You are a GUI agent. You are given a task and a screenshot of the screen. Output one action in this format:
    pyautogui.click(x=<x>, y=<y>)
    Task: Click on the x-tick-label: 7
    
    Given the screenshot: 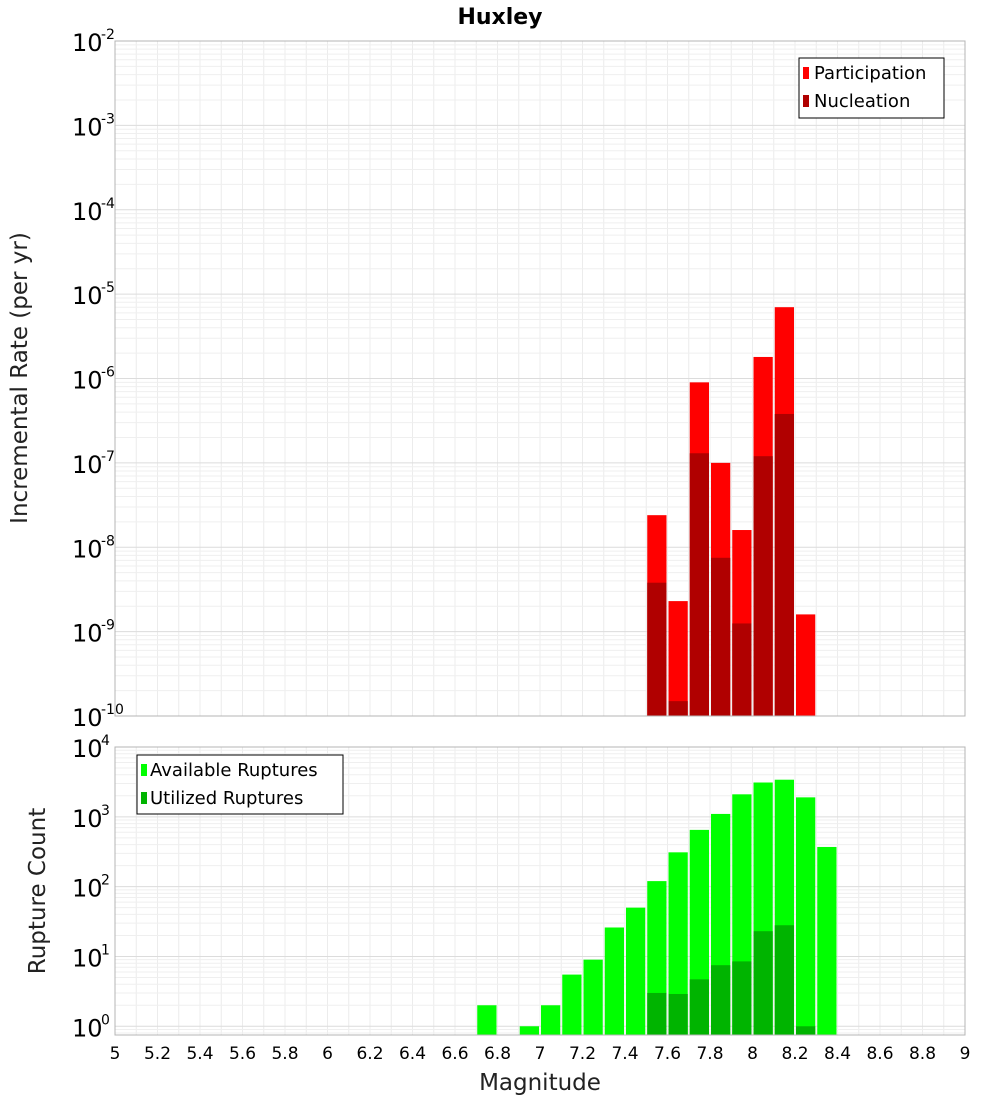 What is the action you would take?
    pyautogui.click(x=540, y=1054)
    